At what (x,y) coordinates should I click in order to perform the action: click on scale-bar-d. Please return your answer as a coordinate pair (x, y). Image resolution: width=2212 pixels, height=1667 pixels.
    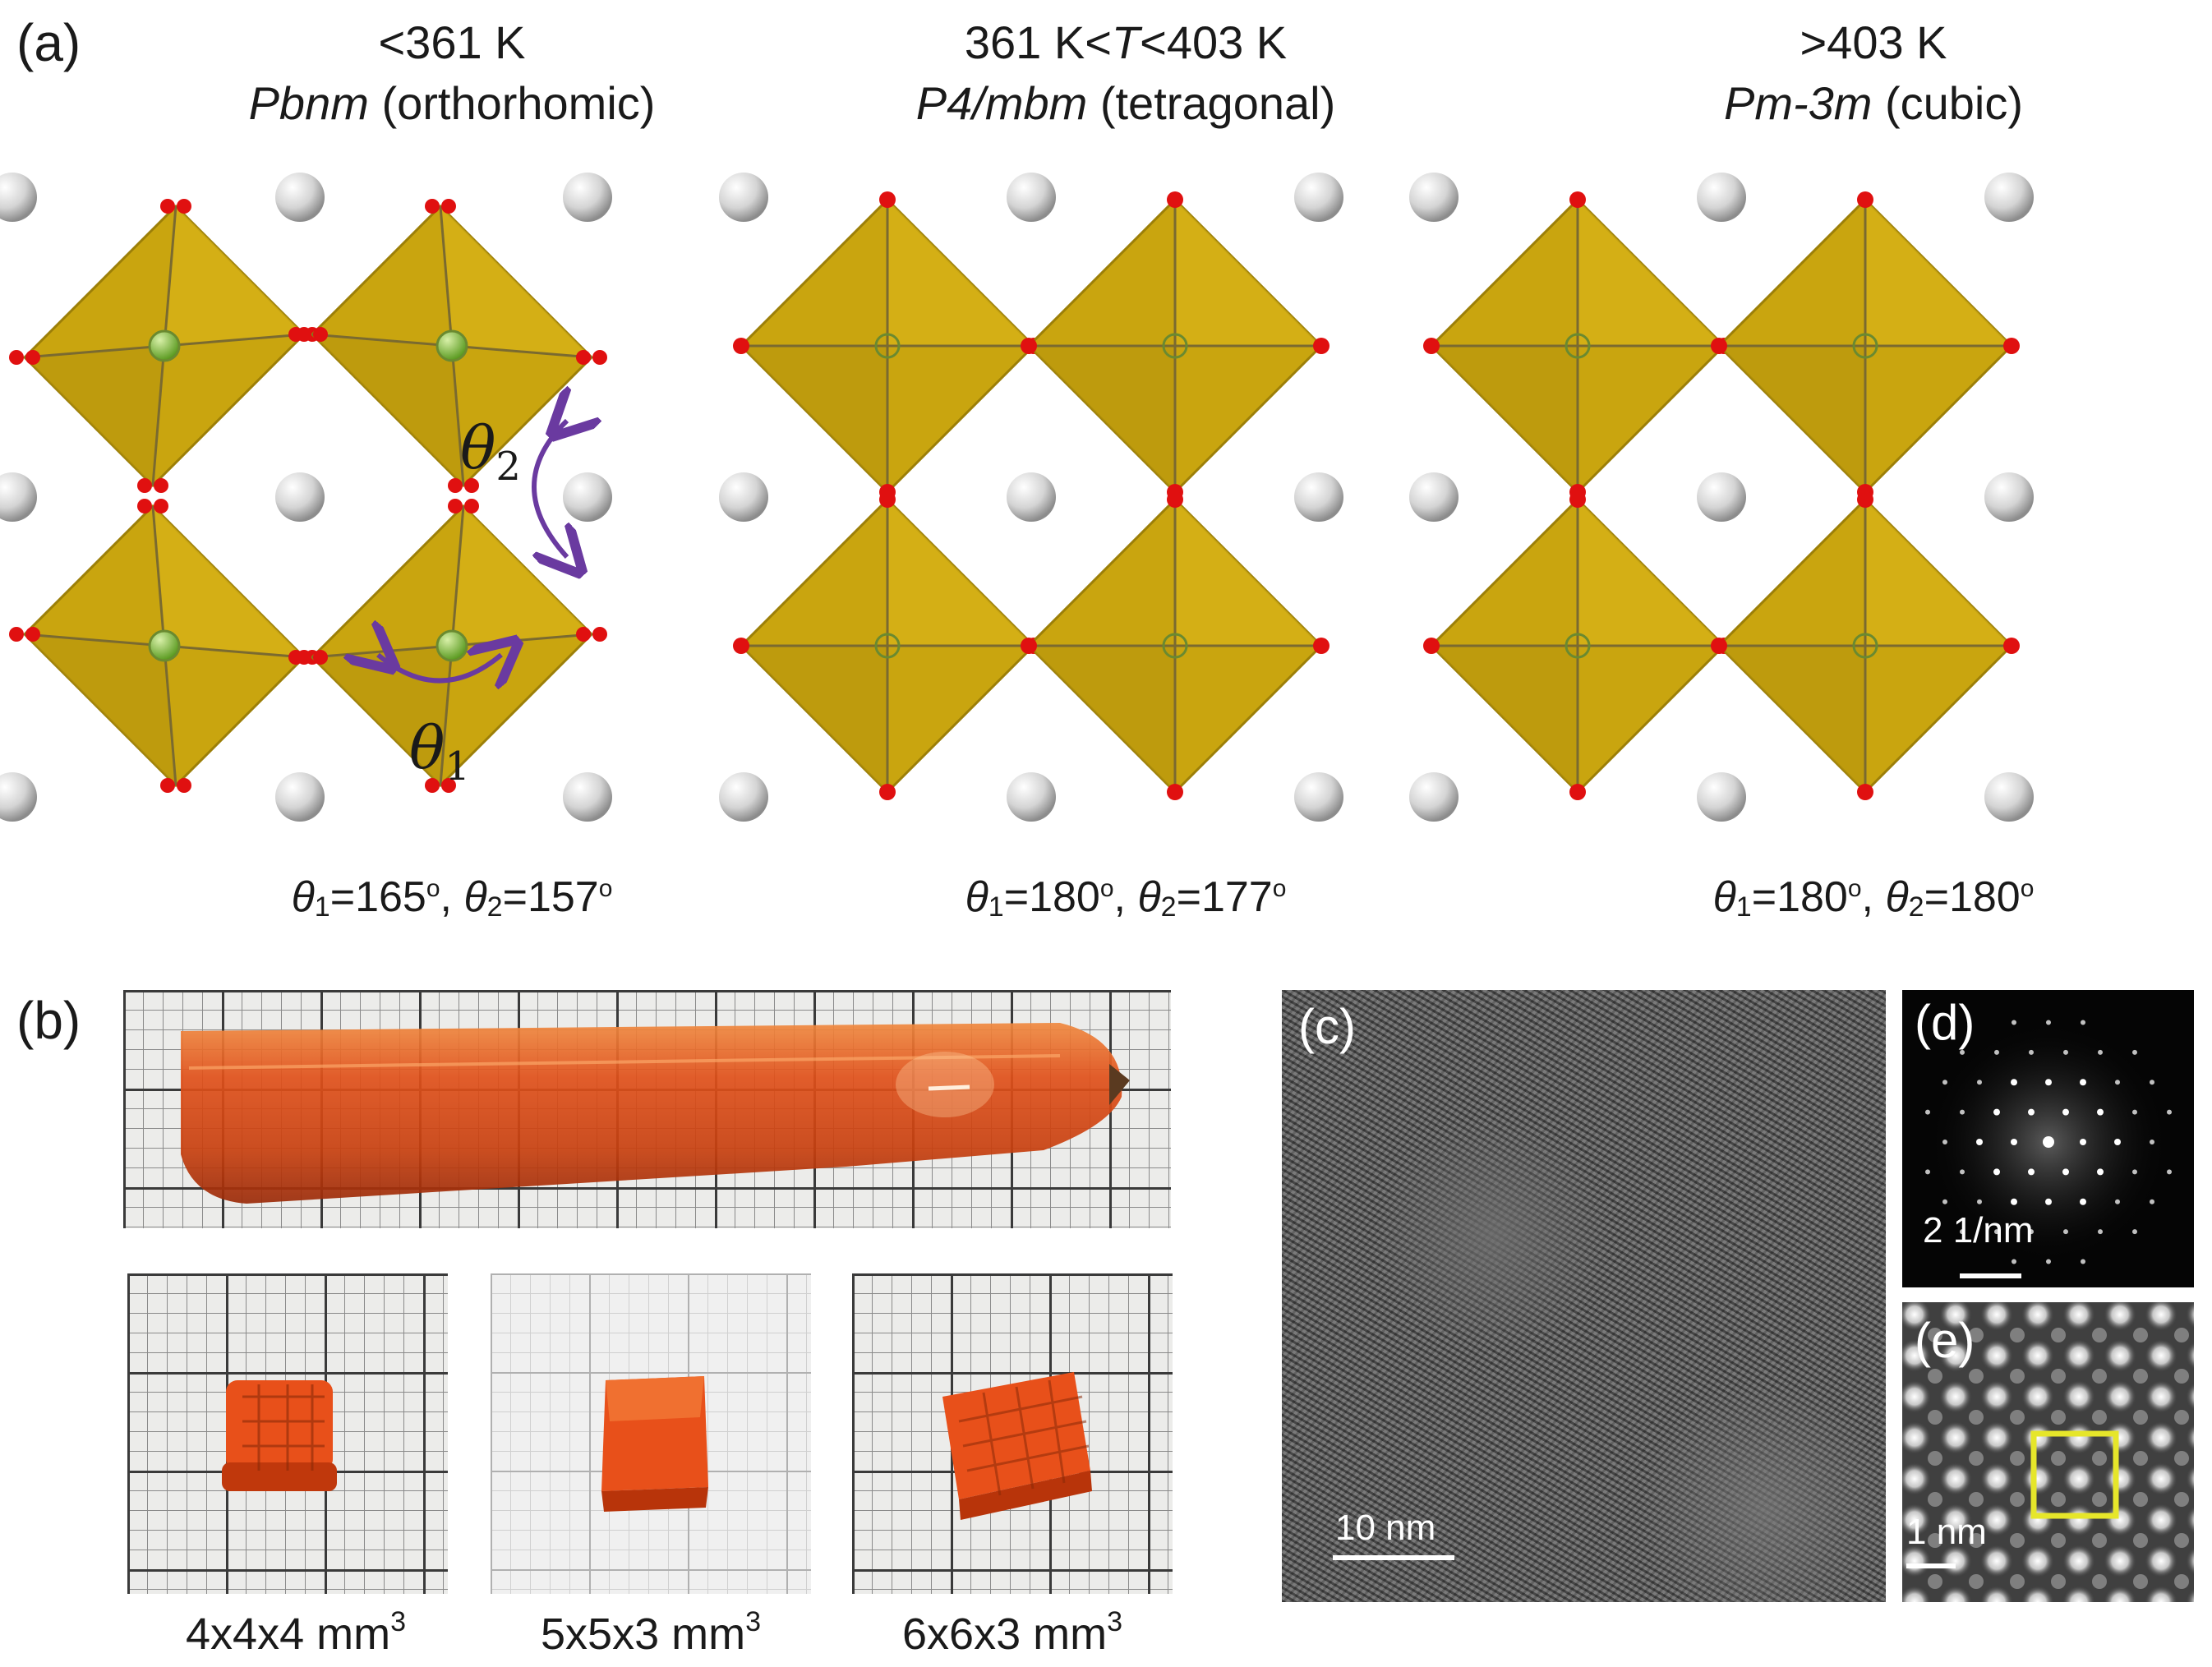
    Looking at the image, I should click on (1990, 1275).